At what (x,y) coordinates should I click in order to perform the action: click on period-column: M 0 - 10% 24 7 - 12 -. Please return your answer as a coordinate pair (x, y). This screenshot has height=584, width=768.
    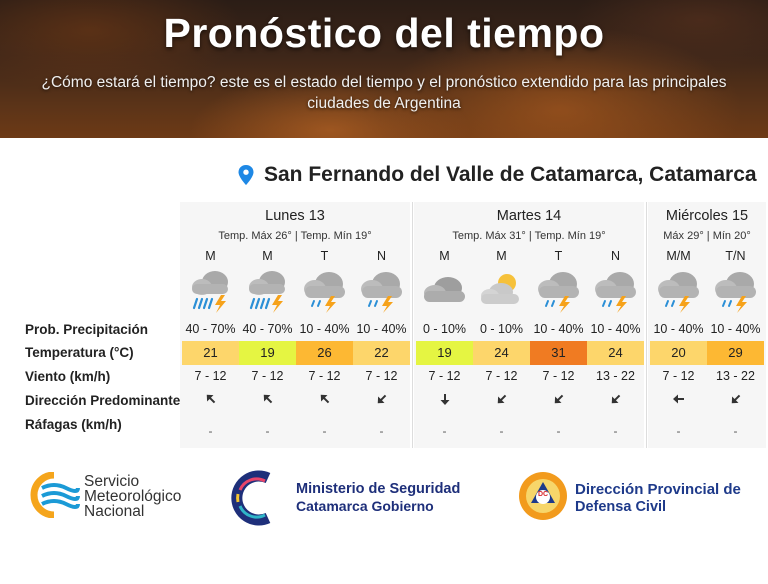
    Looking at the image, I should click on (501, 325).